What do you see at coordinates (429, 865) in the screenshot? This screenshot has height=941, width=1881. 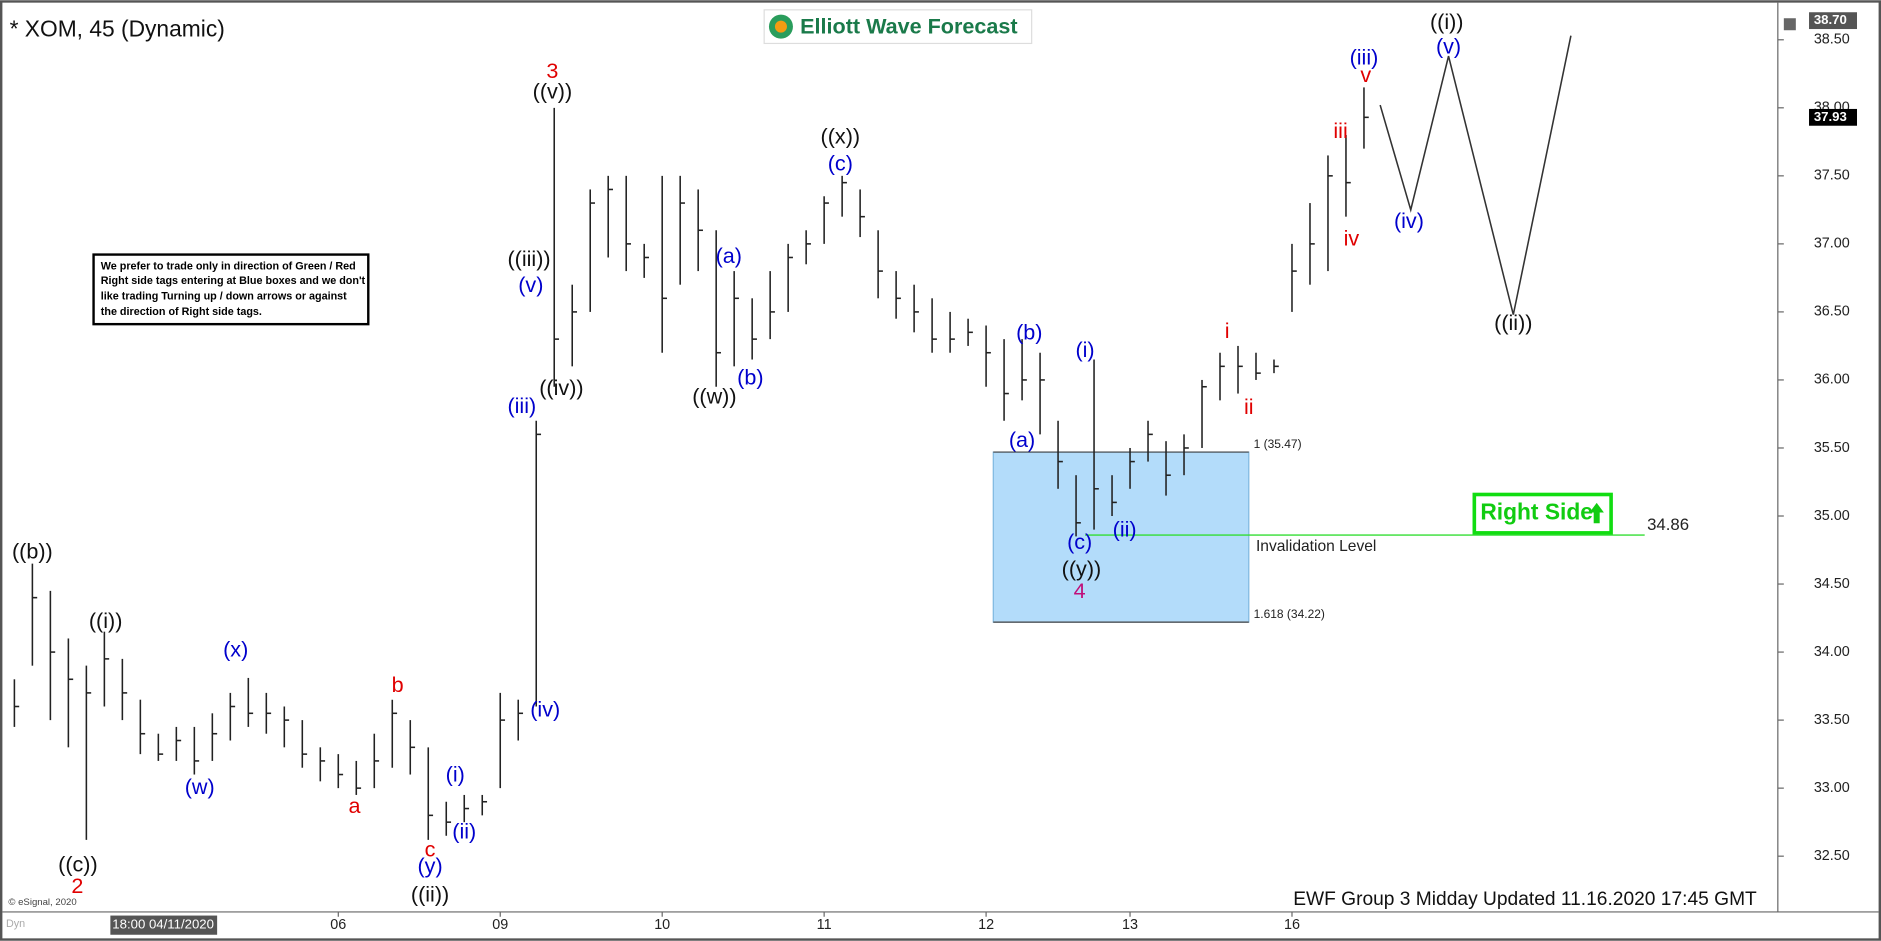 I see `wave-label: (y)` at bounding box center [429, 865].